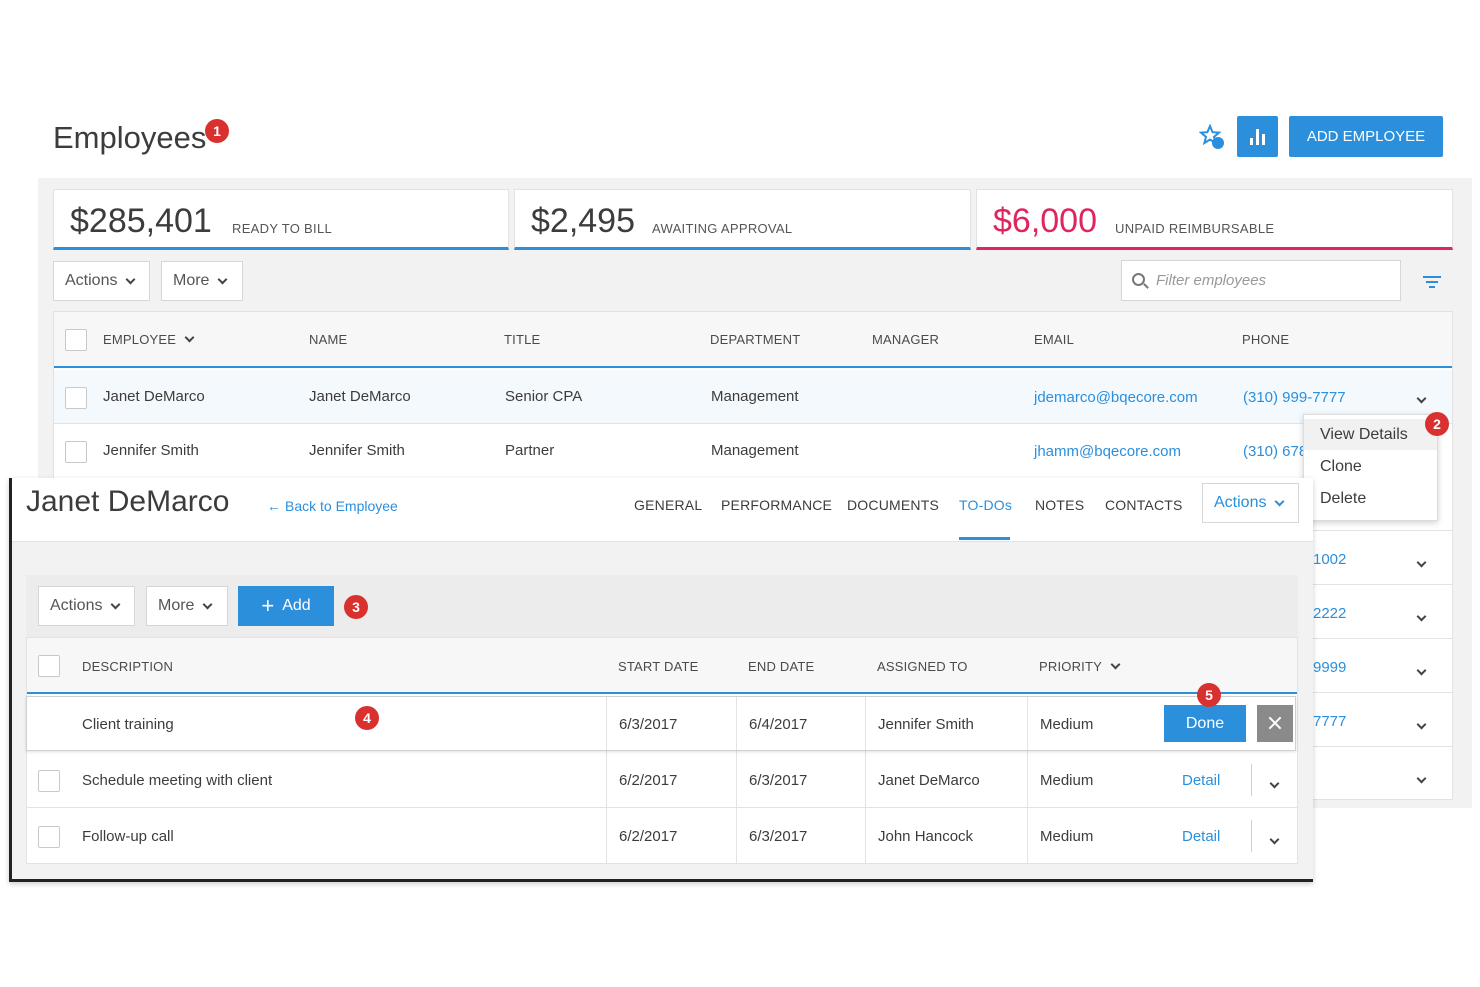  I want to click on active-tab-indicator, so click(984, 538).